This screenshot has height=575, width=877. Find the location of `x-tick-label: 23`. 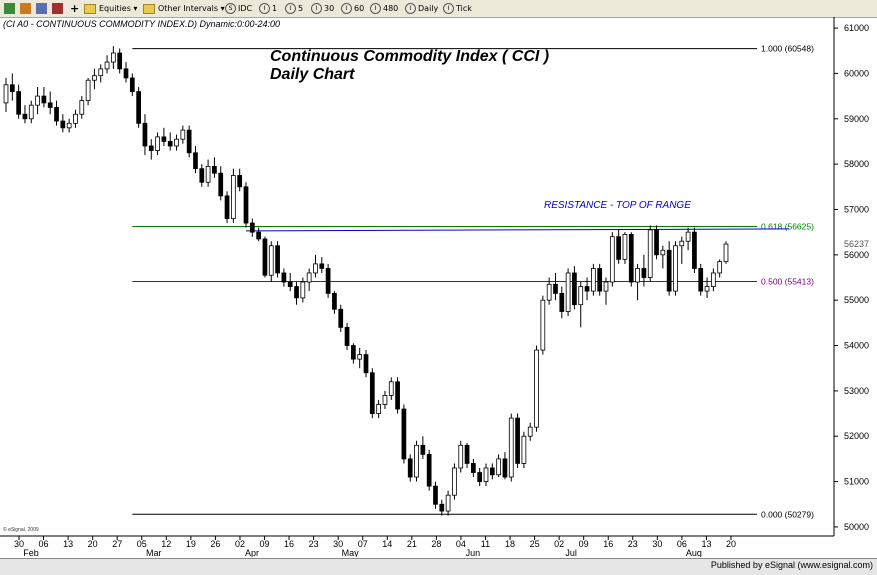

x-tick-label: 23 is located at coordinates (314, 544).